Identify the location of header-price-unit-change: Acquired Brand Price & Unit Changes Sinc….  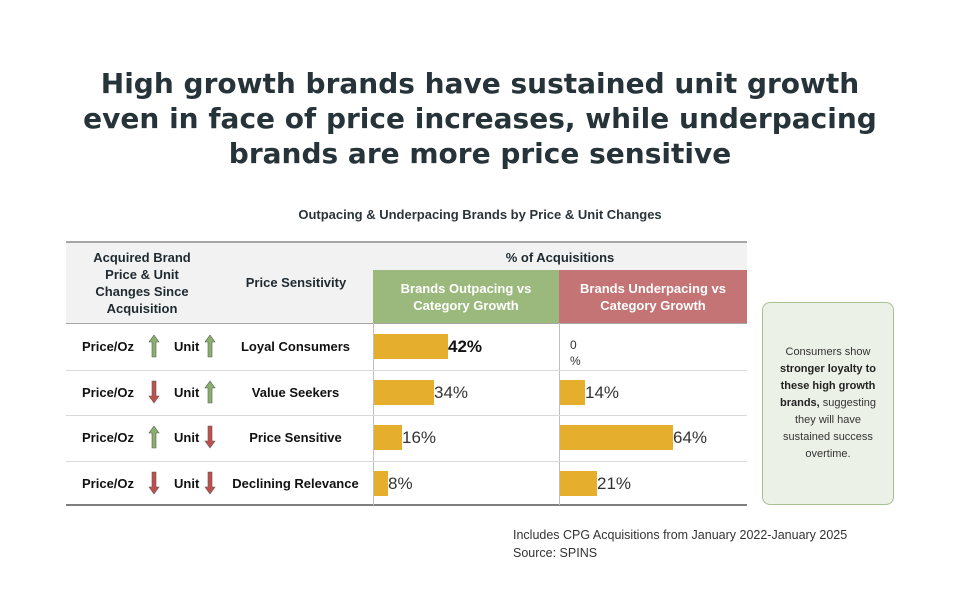
(142, 283).